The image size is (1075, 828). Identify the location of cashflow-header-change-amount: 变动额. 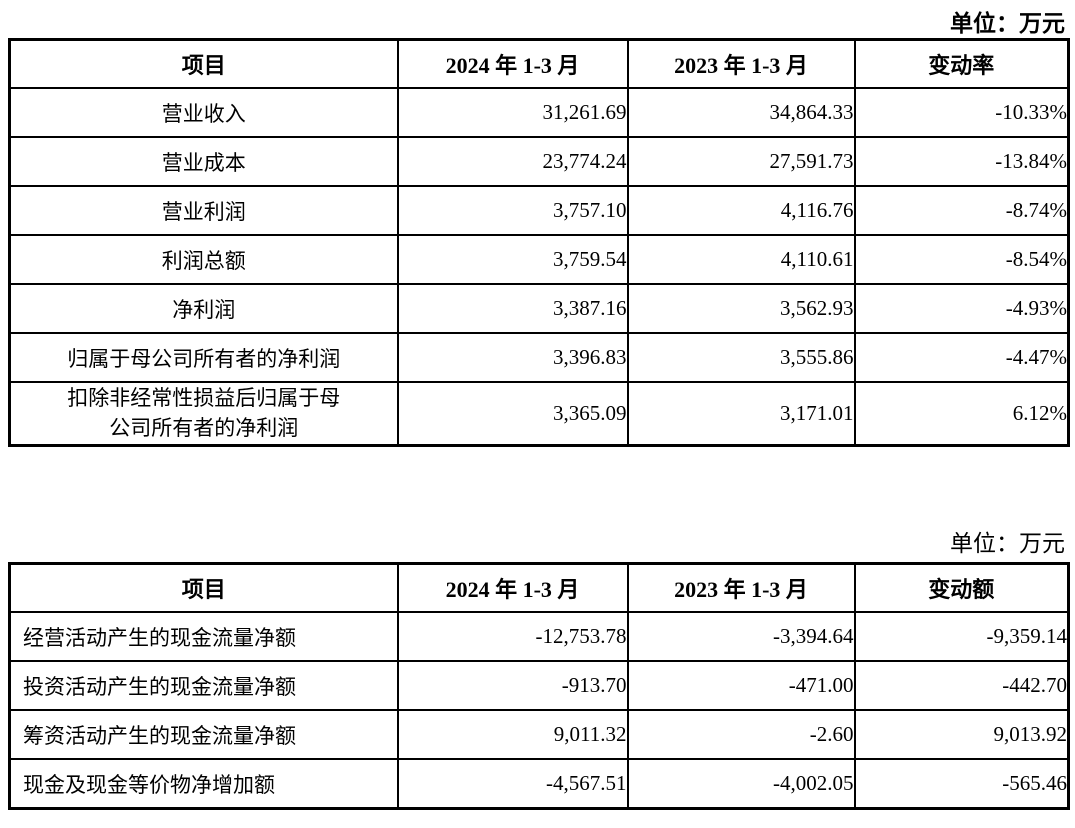
(961, 587).